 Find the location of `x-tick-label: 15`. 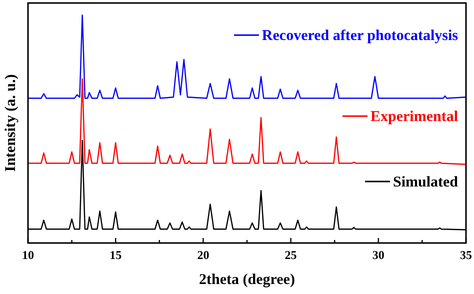

x-tick-label: 15 is located at coordinates (116, 255).